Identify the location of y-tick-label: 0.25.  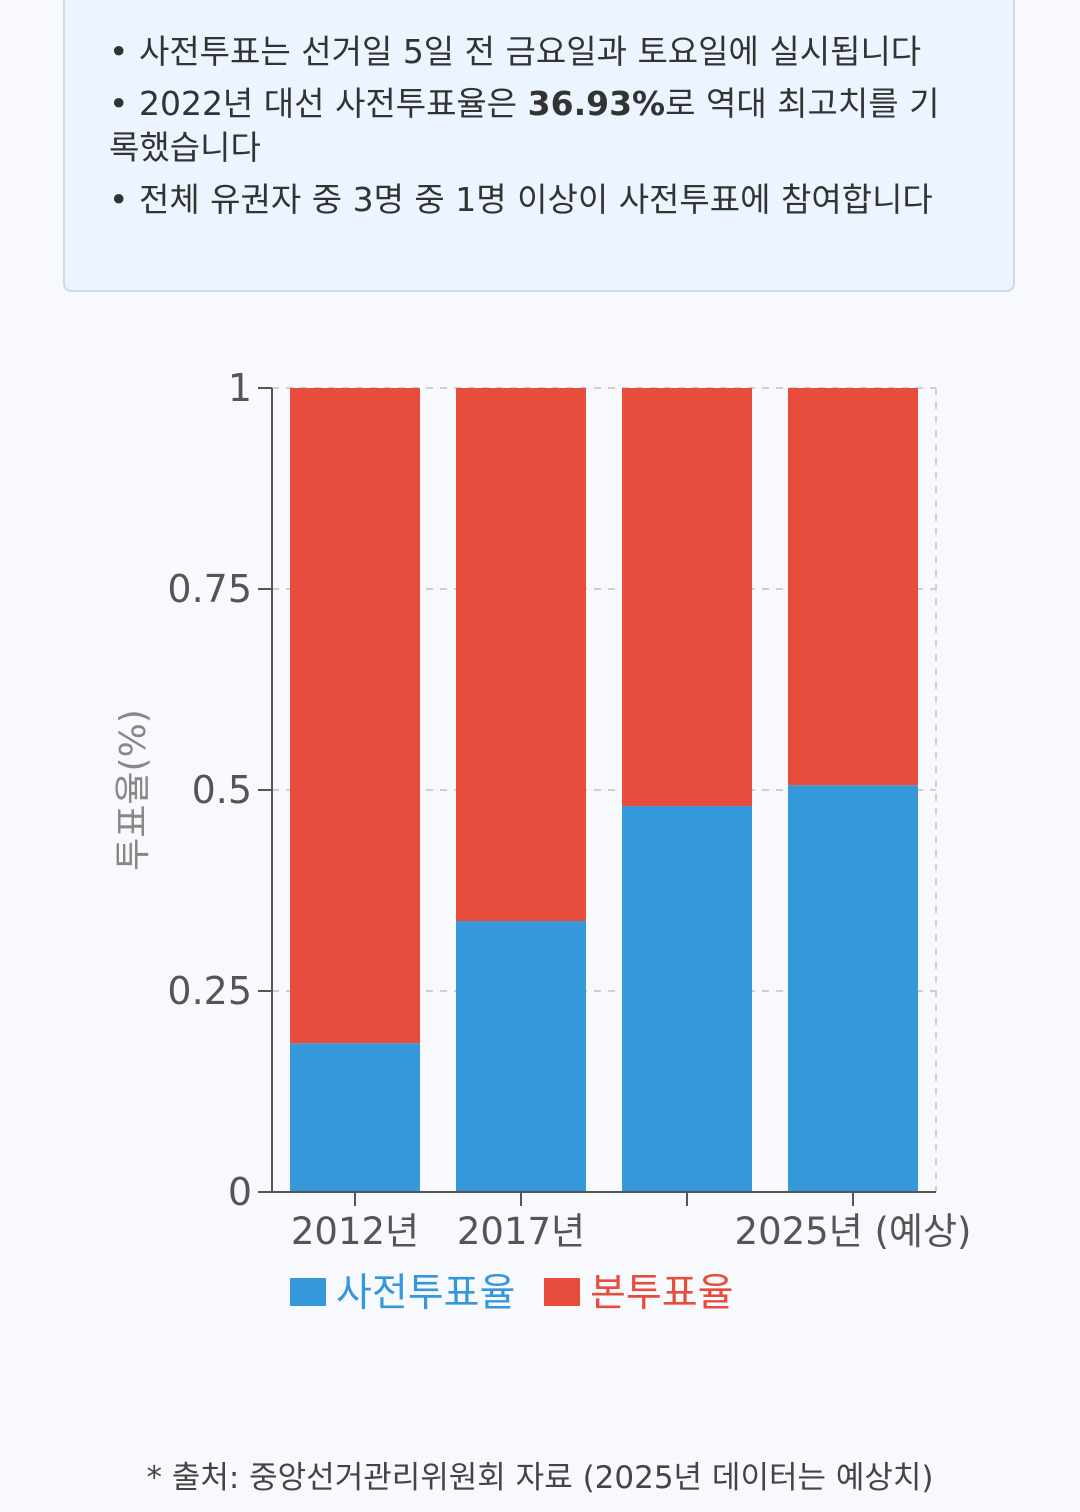
(209, 991).